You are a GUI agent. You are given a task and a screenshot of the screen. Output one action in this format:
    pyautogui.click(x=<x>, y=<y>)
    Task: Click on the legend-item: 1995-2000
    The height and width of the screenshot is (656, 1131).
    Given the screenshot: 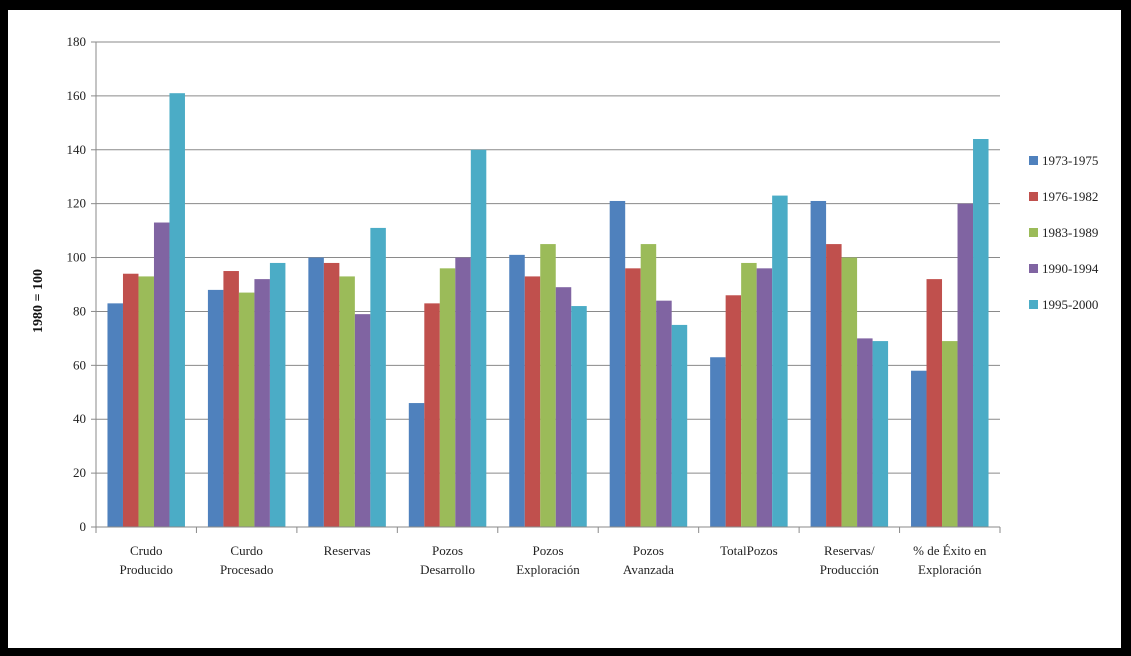 What is the action you would take?
    pyautogui.click(x=1063, y=304)
    